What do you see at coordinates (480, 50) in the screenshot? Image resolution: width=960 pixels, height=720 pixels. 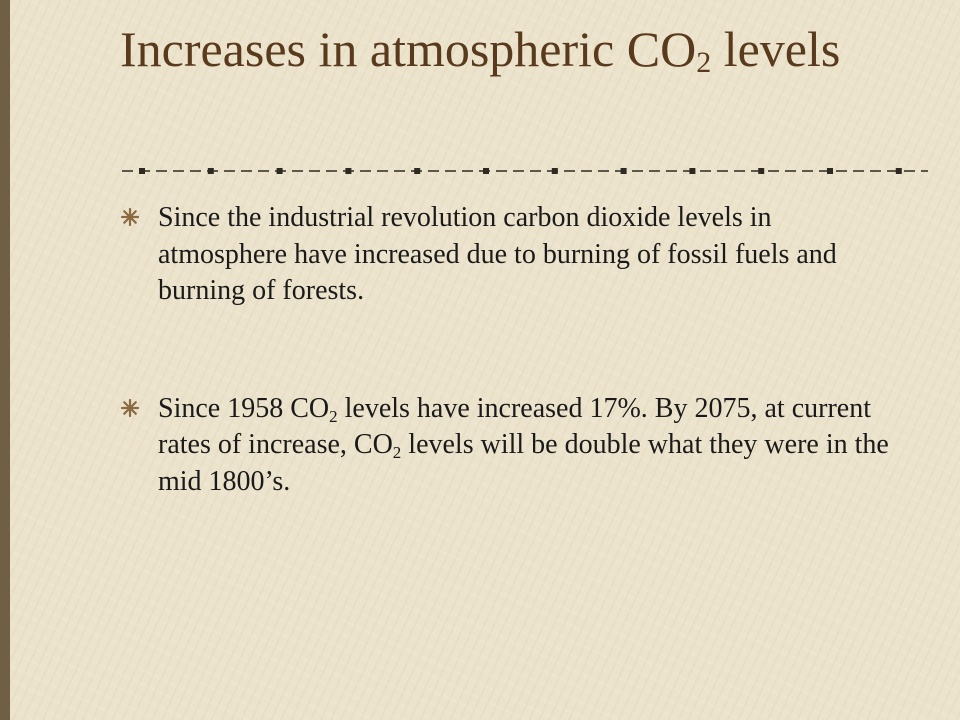 I see `slide-title: Increases in atmospheric CO2 levels` at bounding box center [480, 50].